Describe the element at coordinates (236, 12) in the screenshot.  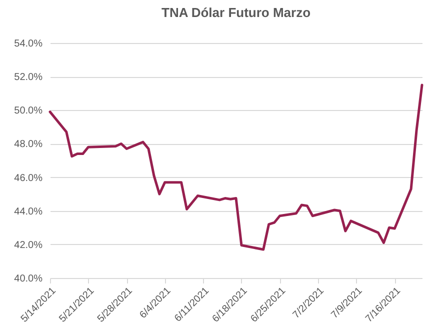
I see `chart-title: TNA Dólar Futuro Marzo` at that location.